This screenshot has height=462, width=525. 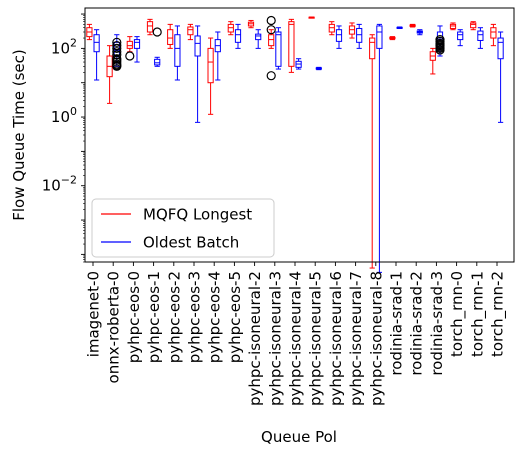 What do you see at coordinates (59, 184) in the screenshot?
I see `y-tick-label: 10⁻²` at bounding box center [59, 184].